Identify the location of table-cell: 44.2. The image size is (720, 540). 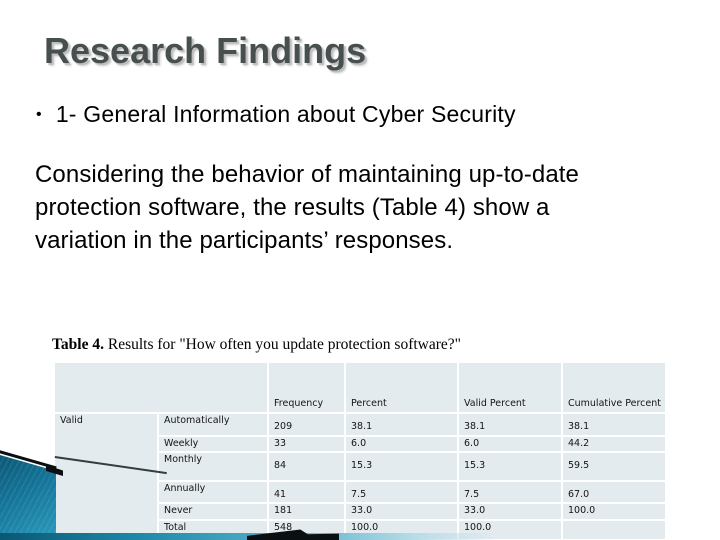
(614, 444).